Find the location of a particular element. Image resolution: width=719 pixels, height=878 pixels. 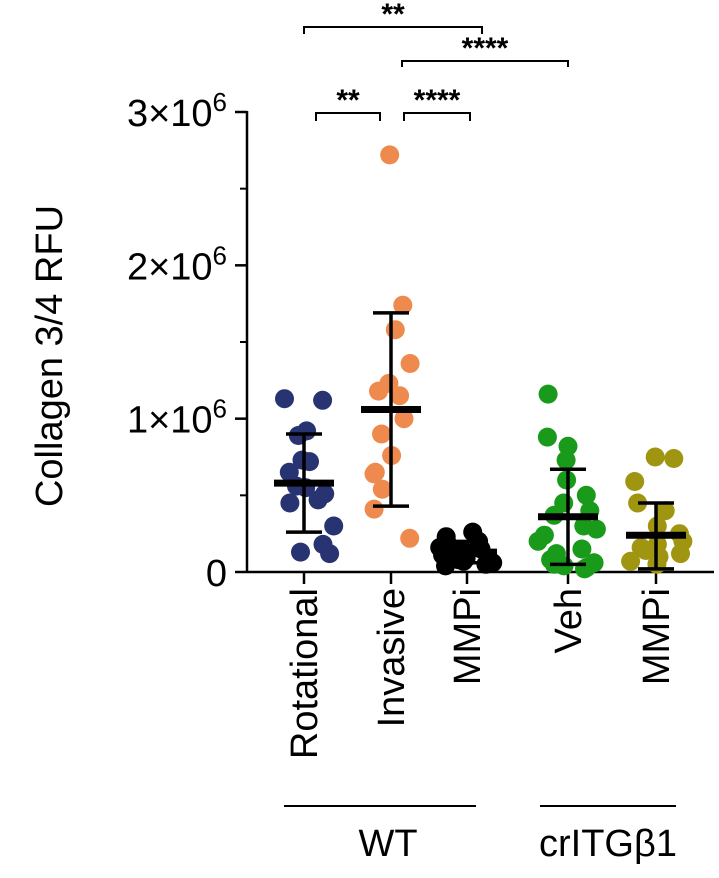

x-tick-label: Rotational is located at coordinates (305, 673).